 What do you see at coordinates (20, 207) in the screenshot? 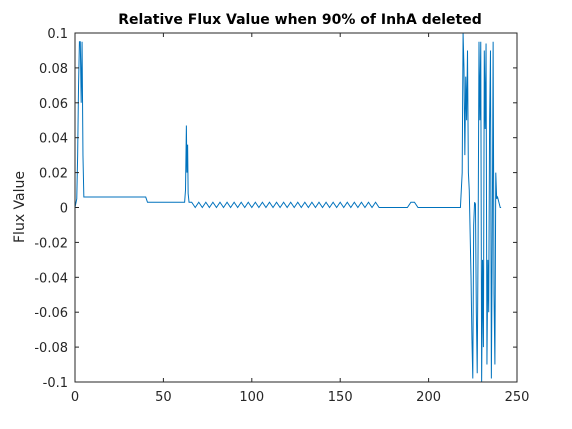
I see `y-axis-label: Flux Value` at bounding box center [20, 207].